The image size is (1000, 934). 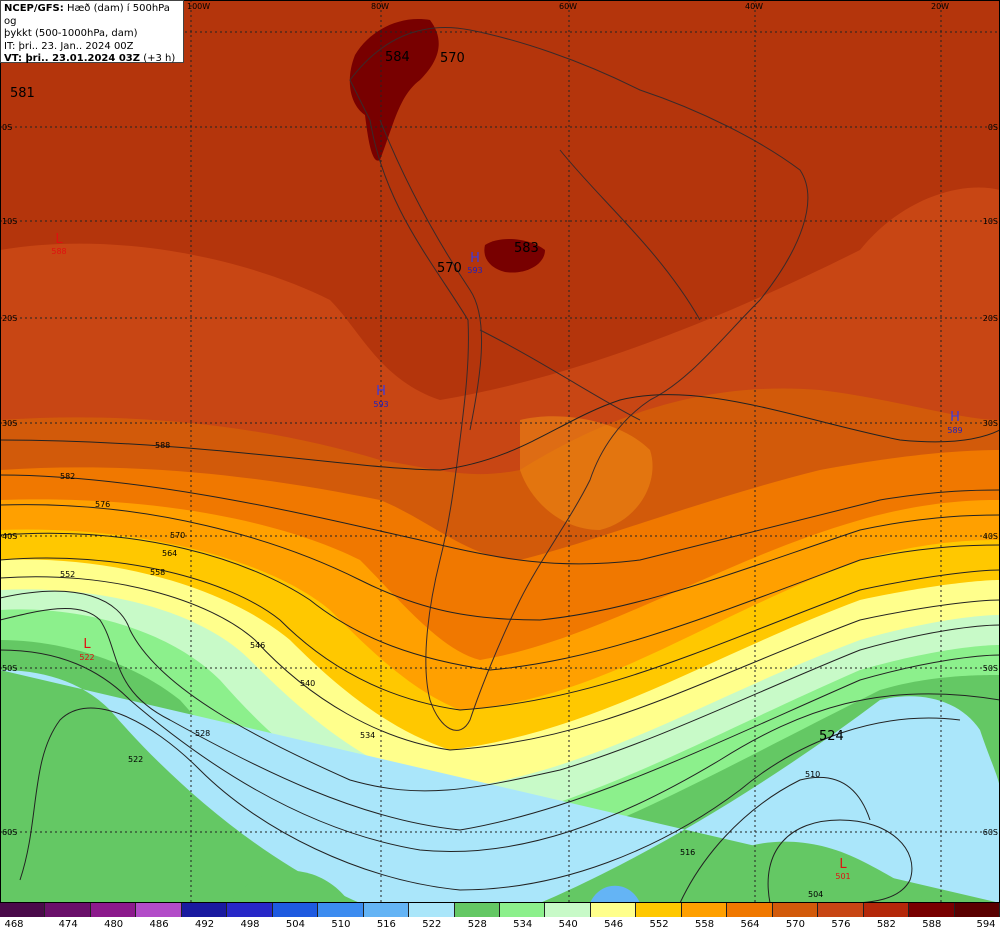 I want to click on contour-label: 582, so click(x=67, y=476).